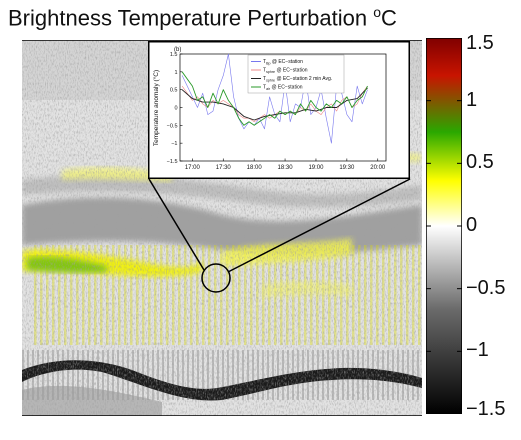  I want to click on colorbar-tick-label: −1.5, so click(486, 409).